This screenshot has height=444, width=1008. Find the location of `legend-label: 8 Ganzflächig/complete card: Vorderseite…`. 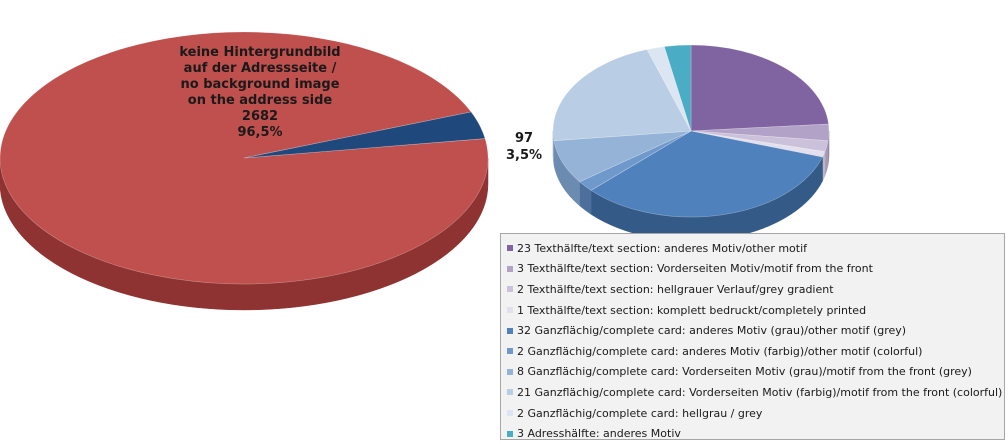

legend-label: 8 Ganzflächig/complete card: Vorderseite… is located at coordinates (744, 372).